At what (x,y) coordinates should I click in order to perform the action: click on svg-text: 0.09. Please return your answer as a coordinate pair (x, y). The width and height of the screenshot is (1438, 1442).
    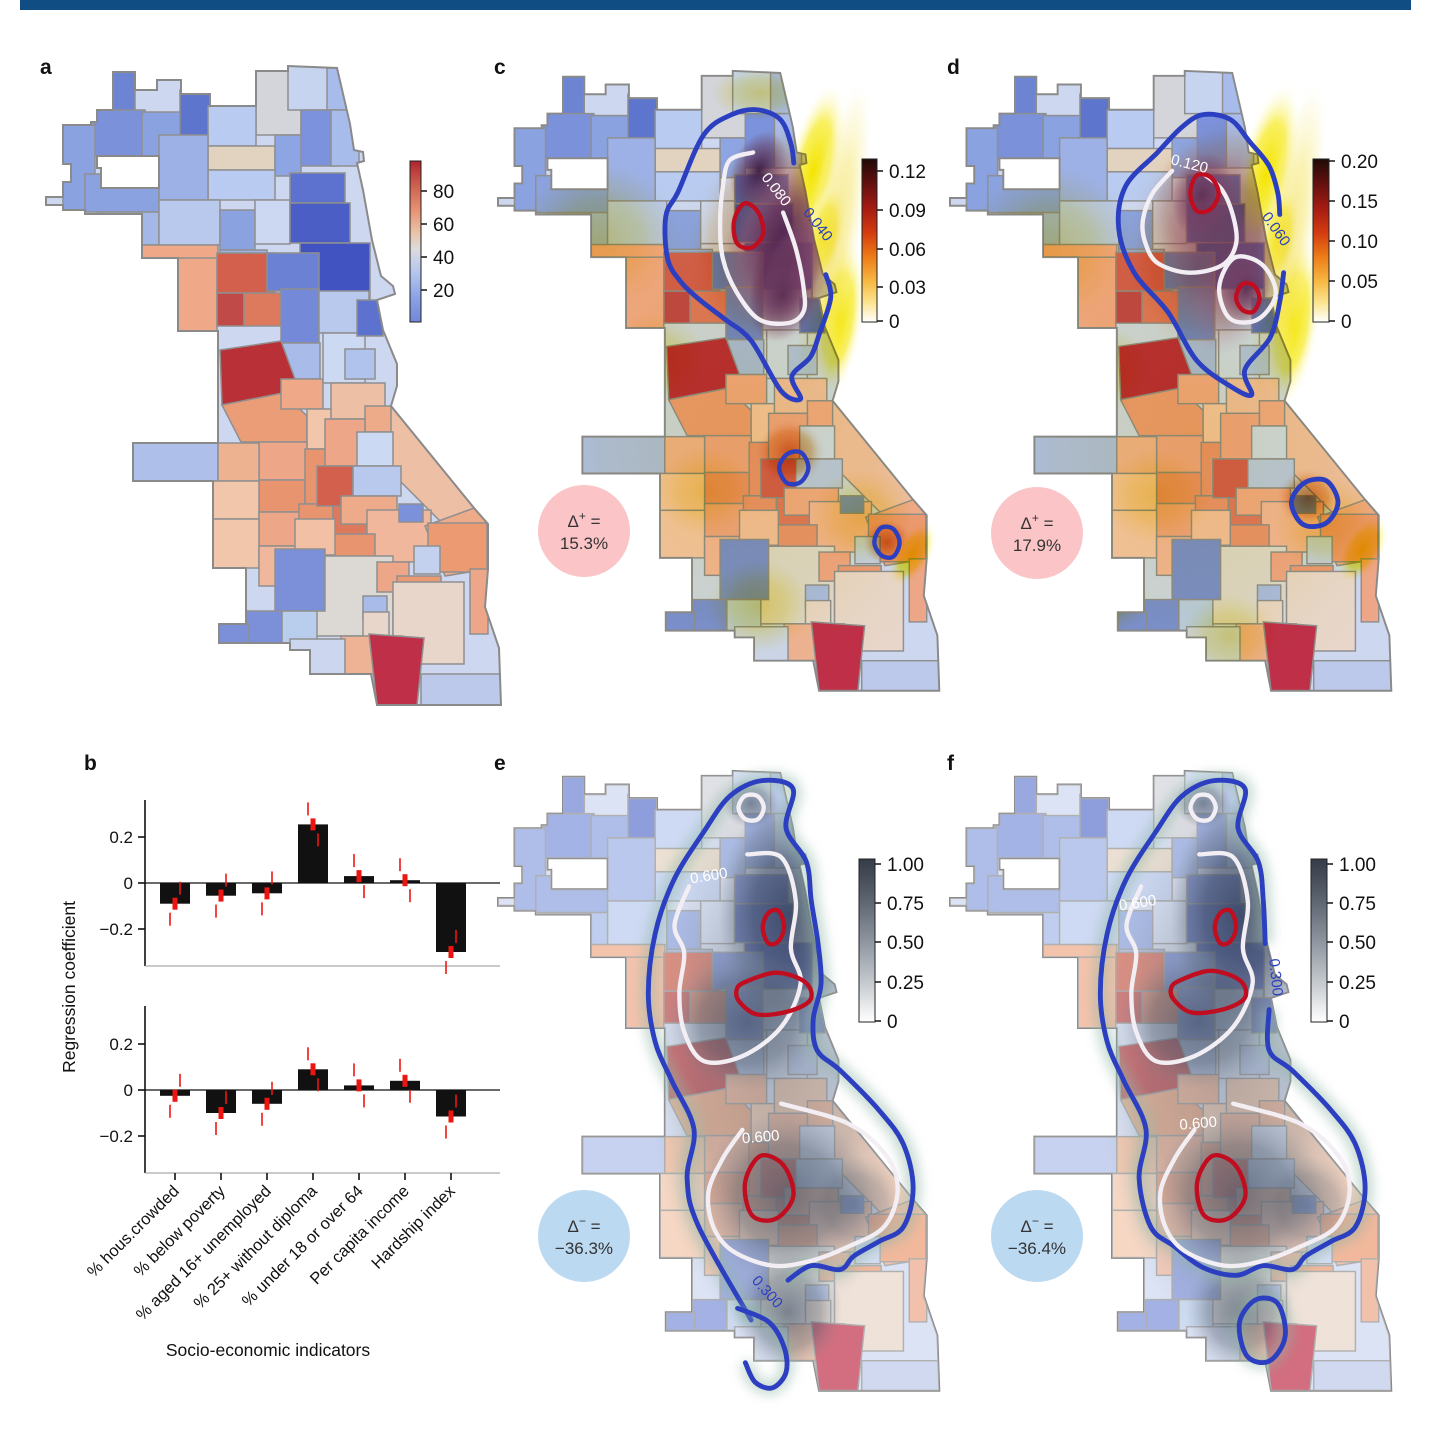
    Looking at the image, I should click on (907, 211).